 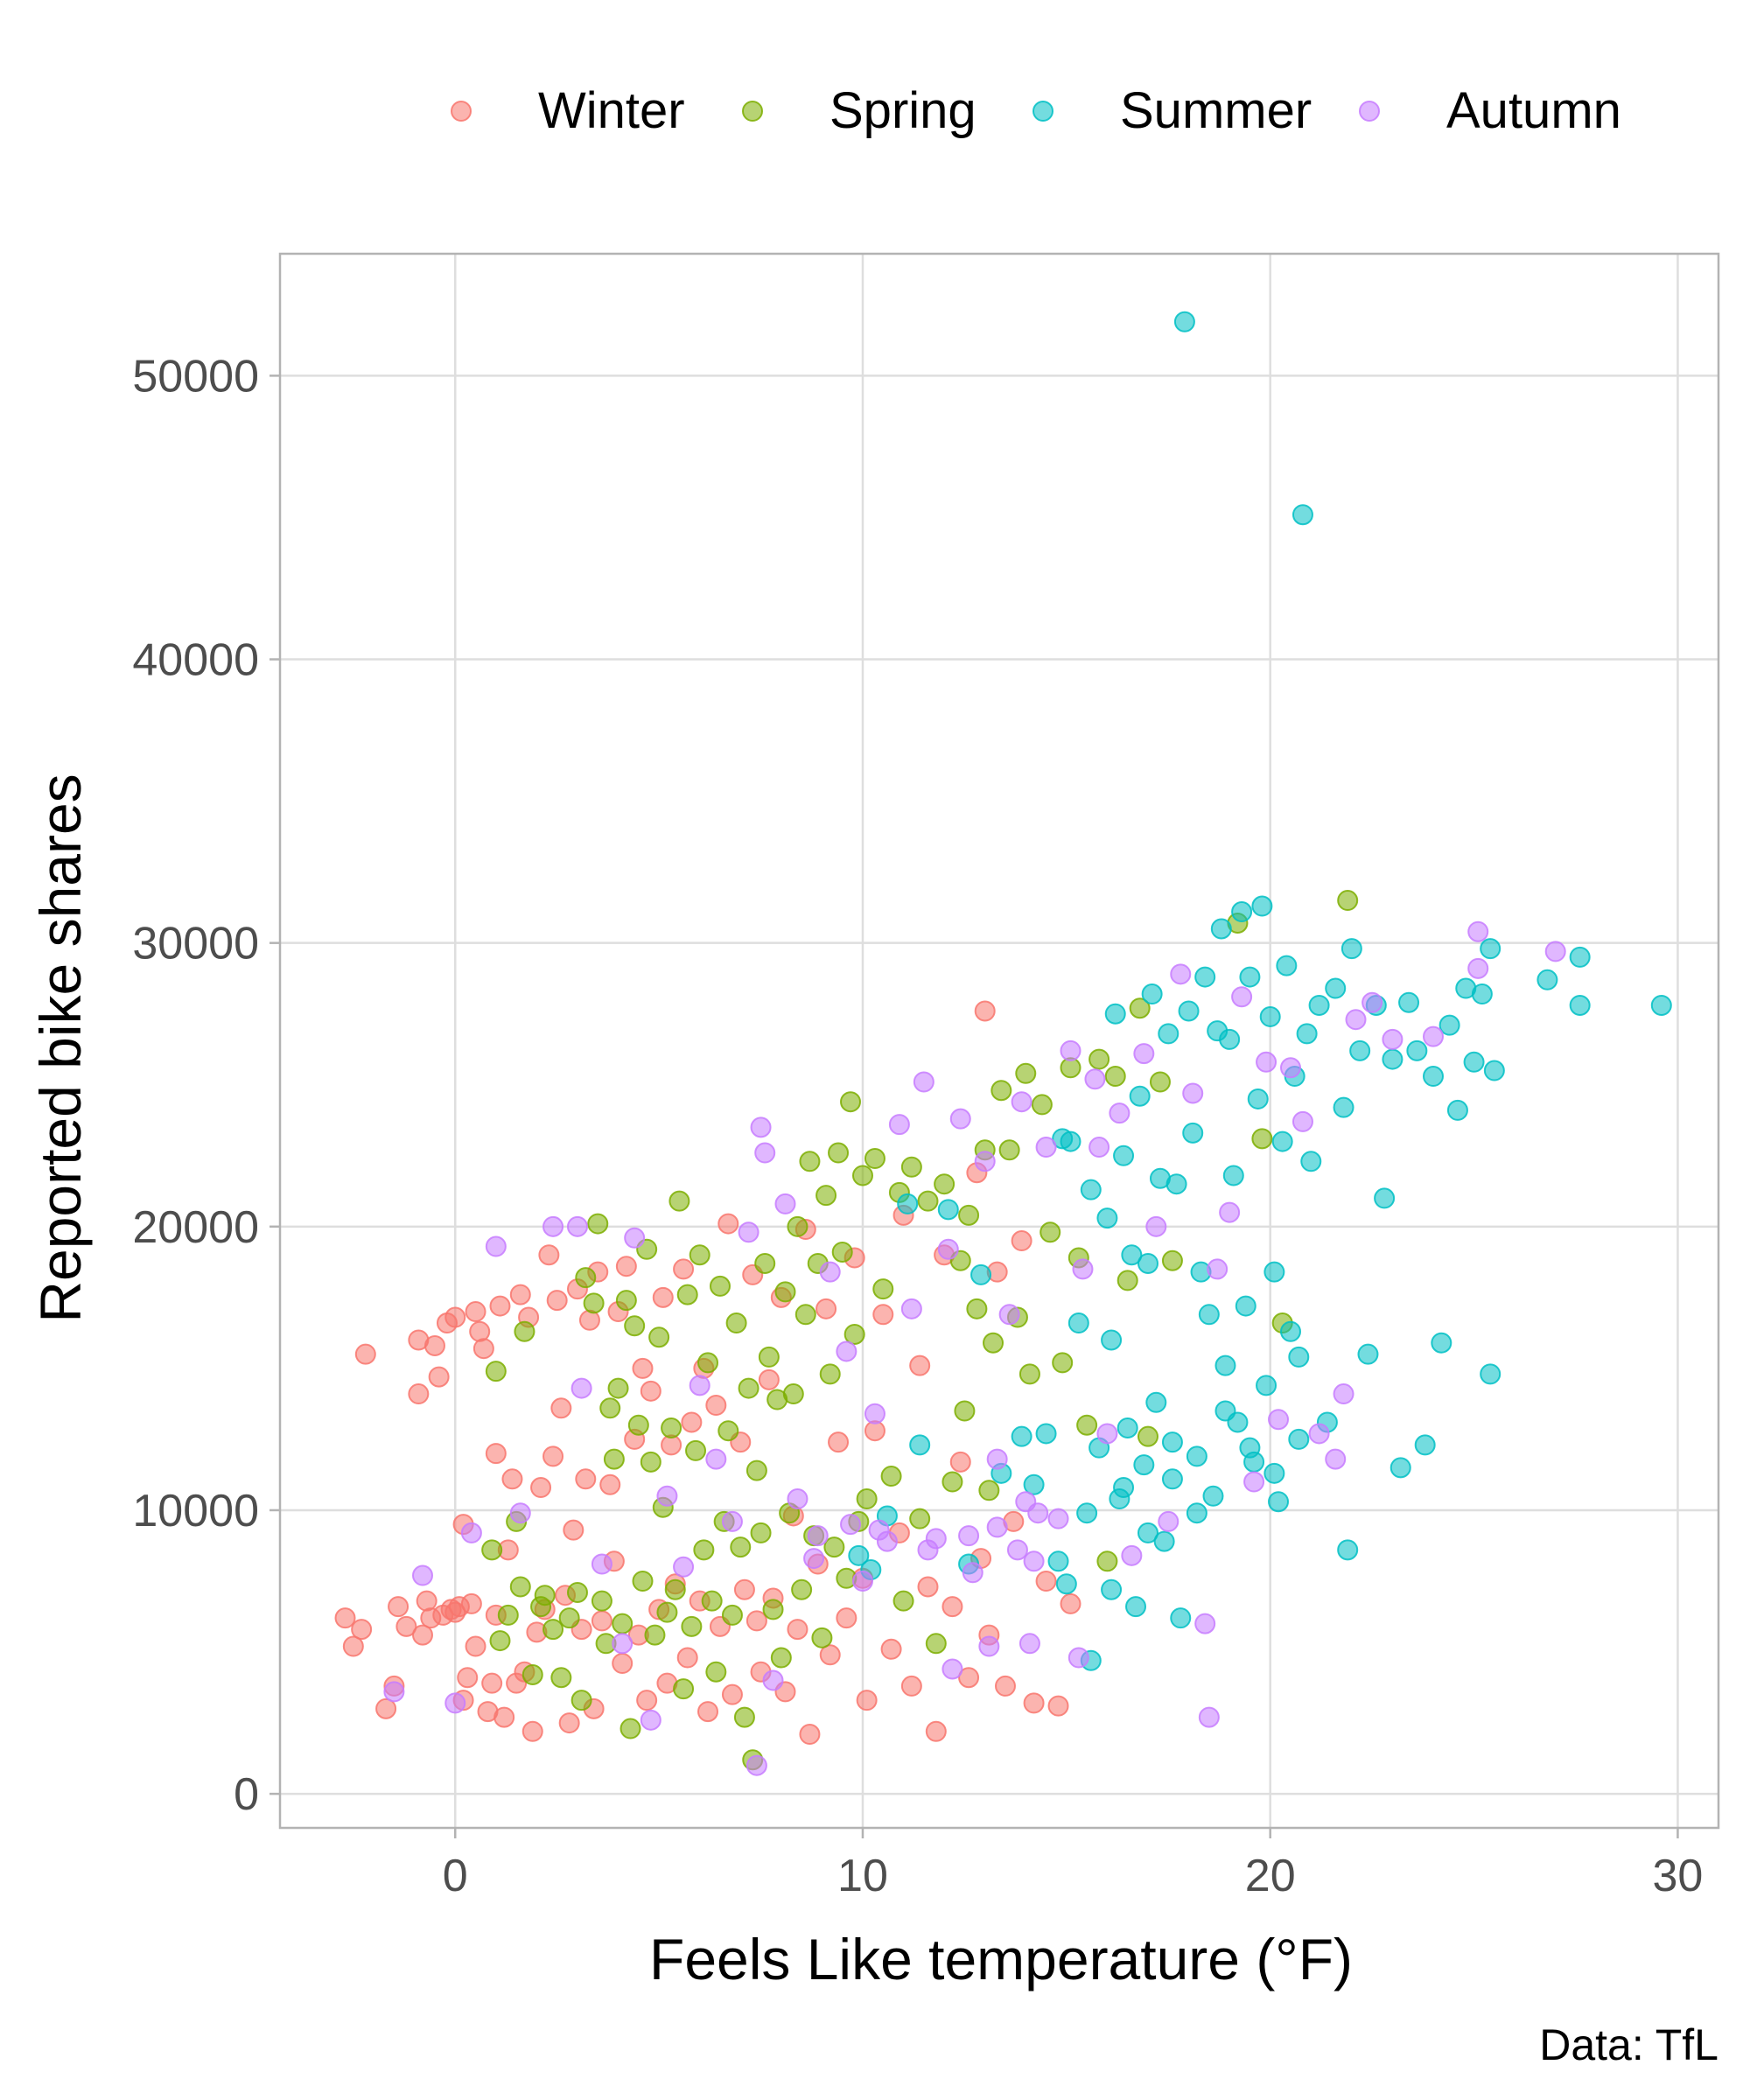 What do you see at coordinates (195, 376) in the screenshot?
I see `y-tick-label: 50000` at bounding box center [195, 376].